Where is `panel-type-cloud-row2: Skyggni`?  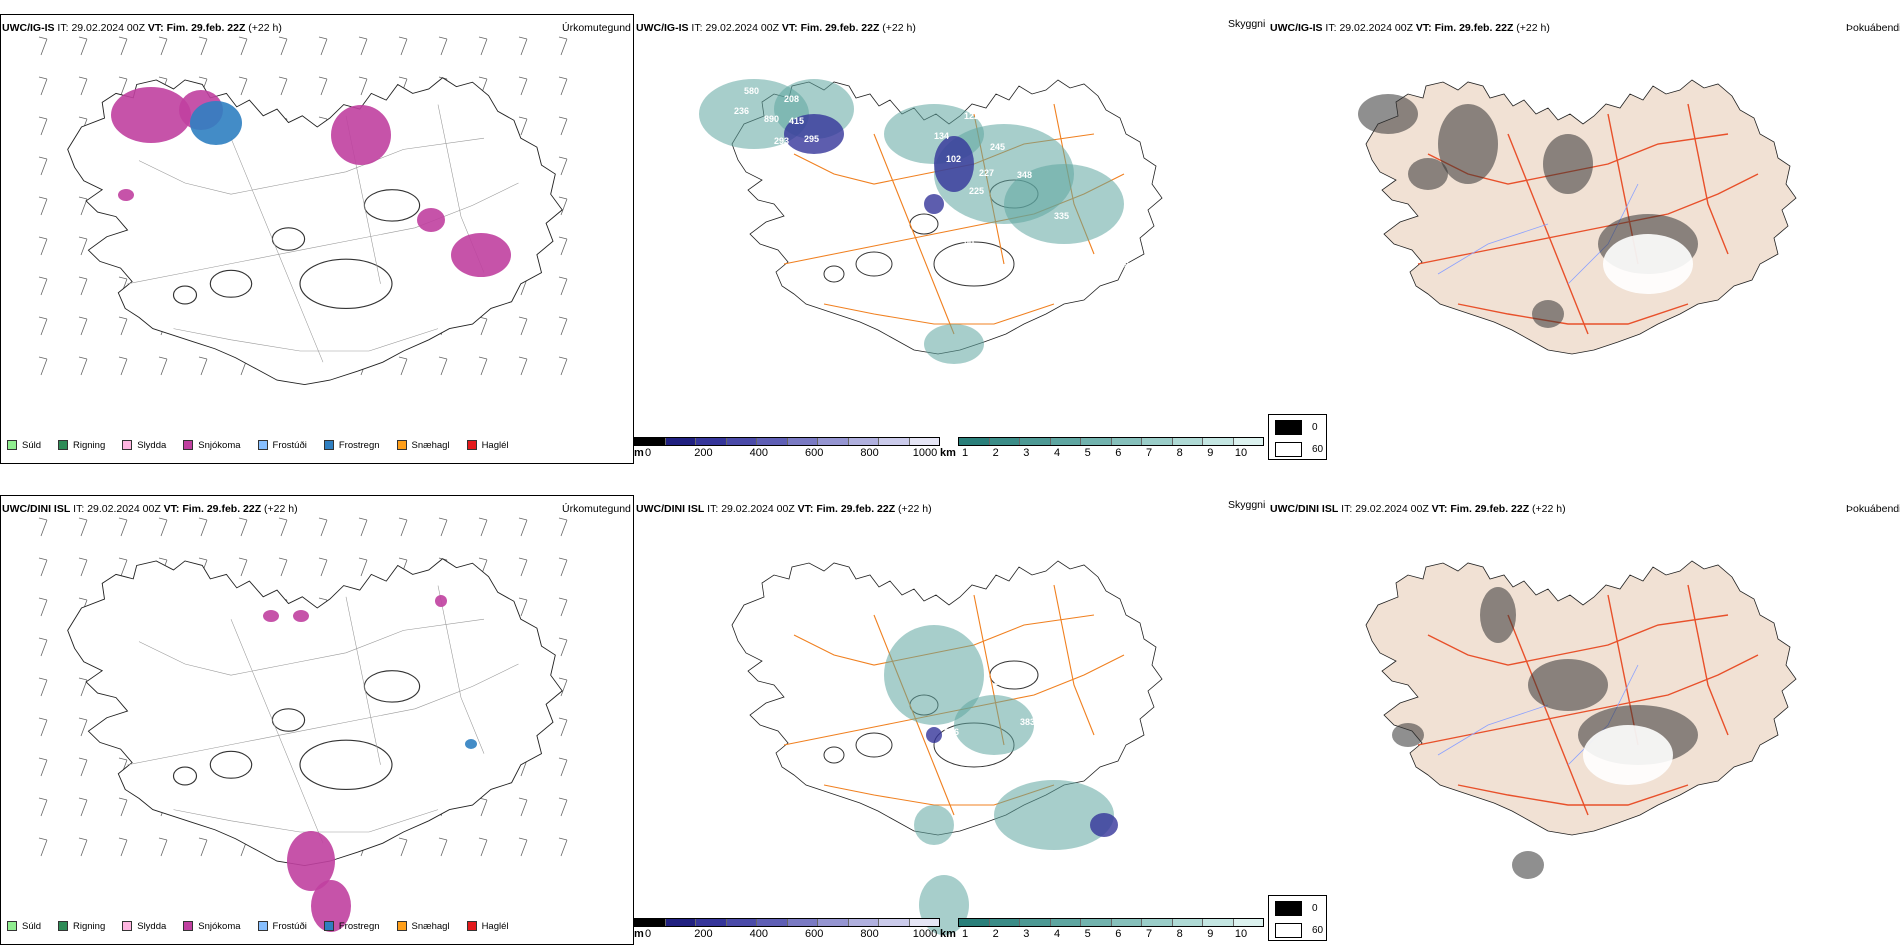 panel-type-cloud-row2: Skyggni is located at coordinates (1247, 505).